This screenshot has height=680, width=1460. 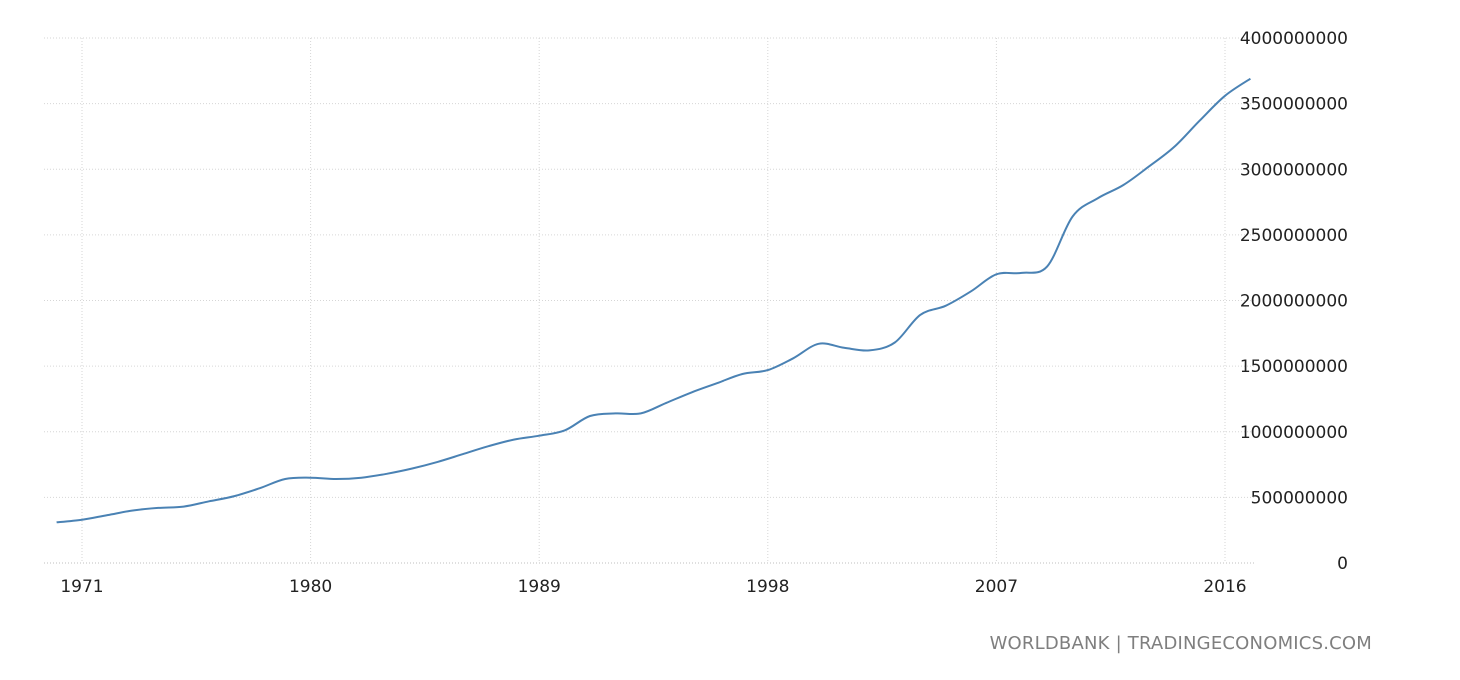 I want to click on y-tick-label: 0, so click(x=1342, y=564).